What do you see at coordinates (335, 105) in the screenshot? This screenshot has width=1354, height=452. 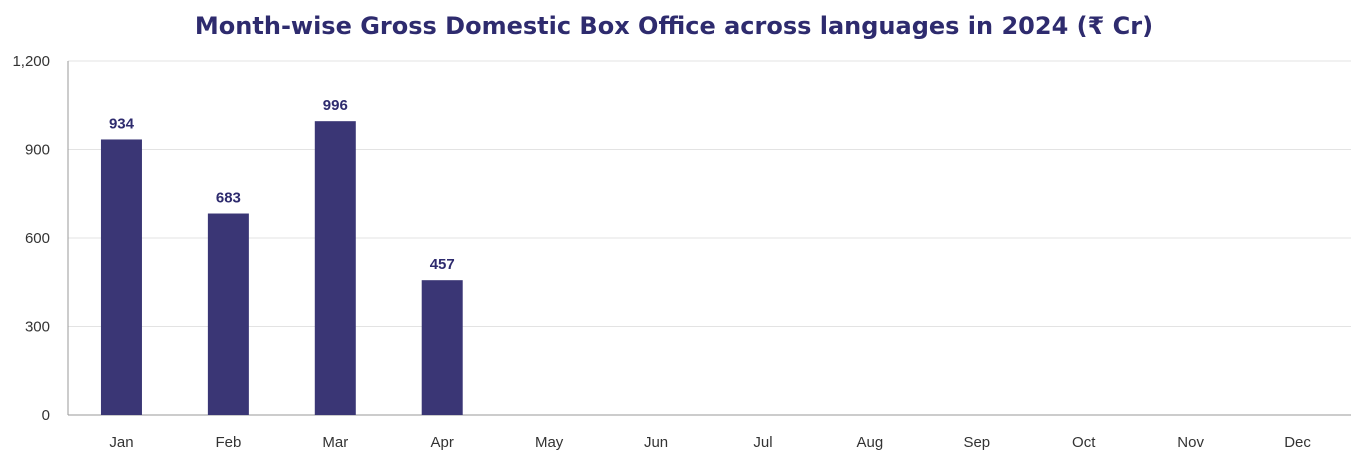 I see `data-label: 996` at bounding box center [335, 105].